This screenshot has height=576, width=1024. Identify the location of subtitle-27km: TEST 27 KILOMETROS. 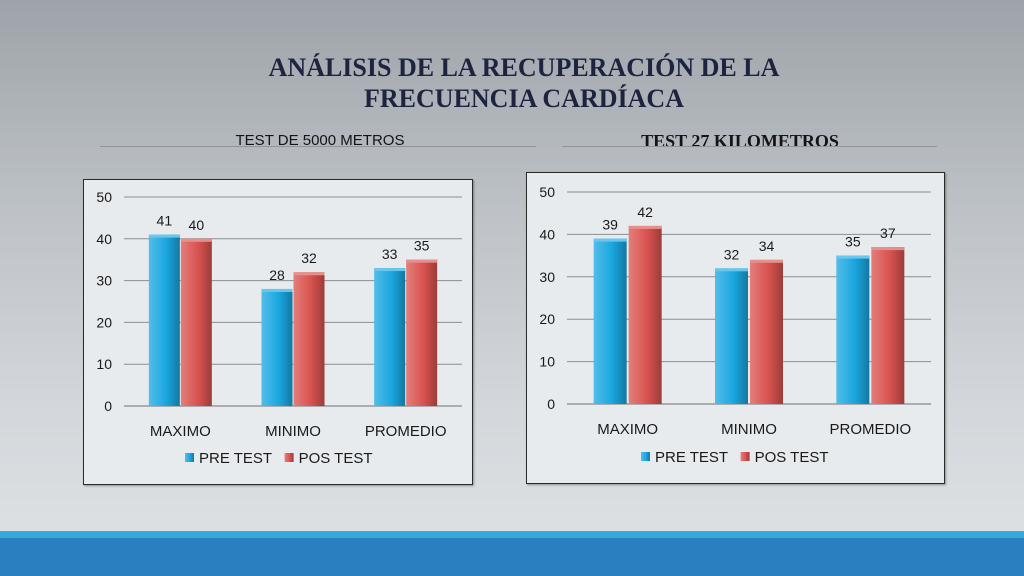
(740, 141).